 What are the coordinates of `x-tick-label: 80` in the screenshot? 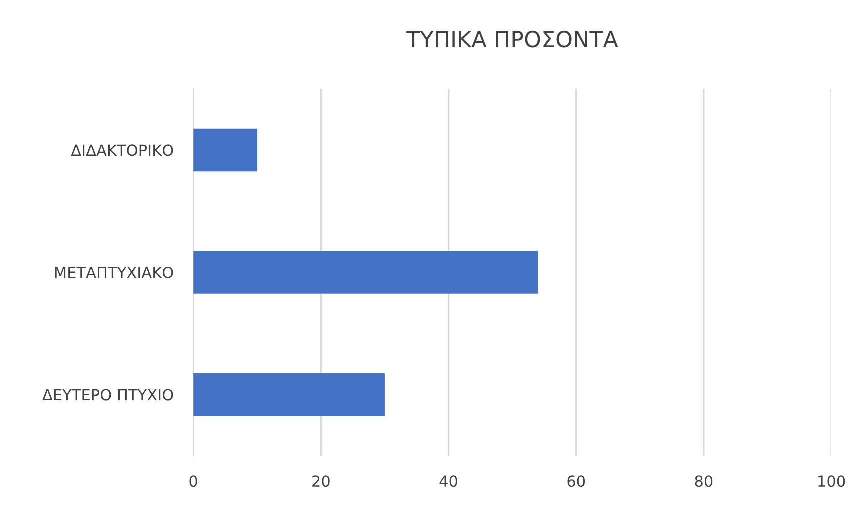 It's located at (704, 482).